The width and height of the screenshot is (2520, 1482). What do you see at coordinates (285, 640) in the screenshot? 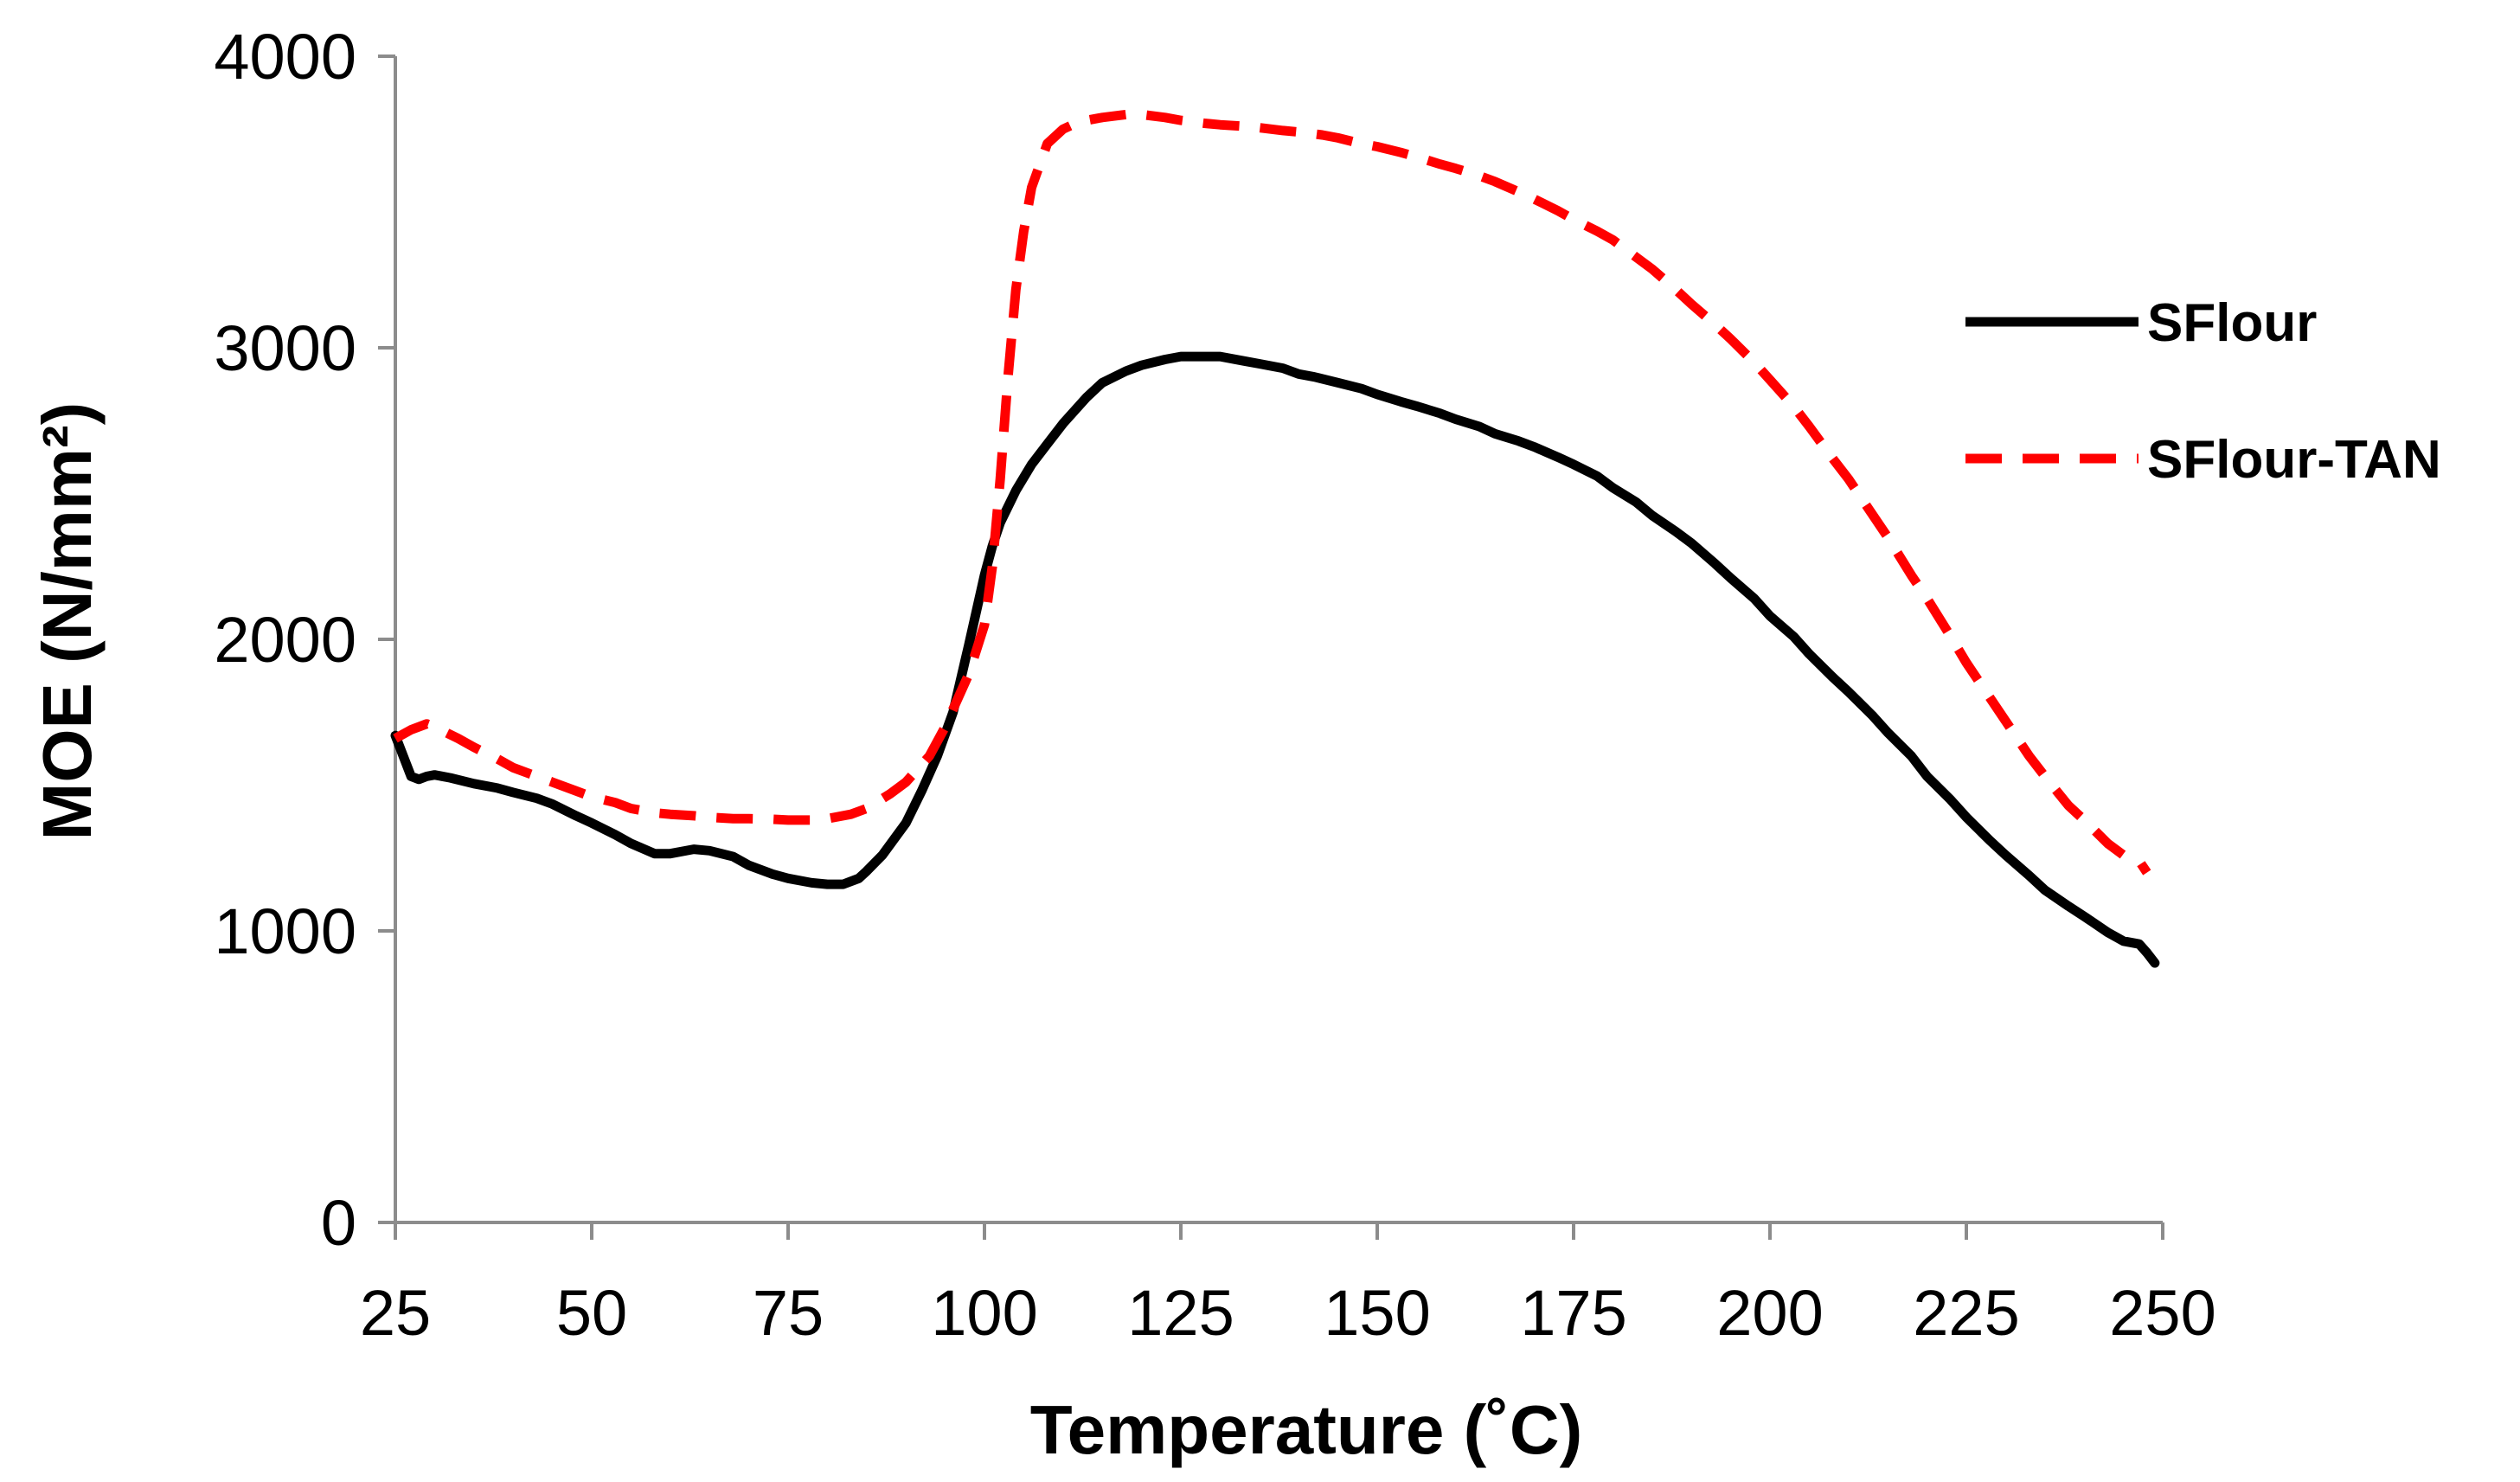
I see `y-tick-label: 2000` at bounding box center [285, 640].